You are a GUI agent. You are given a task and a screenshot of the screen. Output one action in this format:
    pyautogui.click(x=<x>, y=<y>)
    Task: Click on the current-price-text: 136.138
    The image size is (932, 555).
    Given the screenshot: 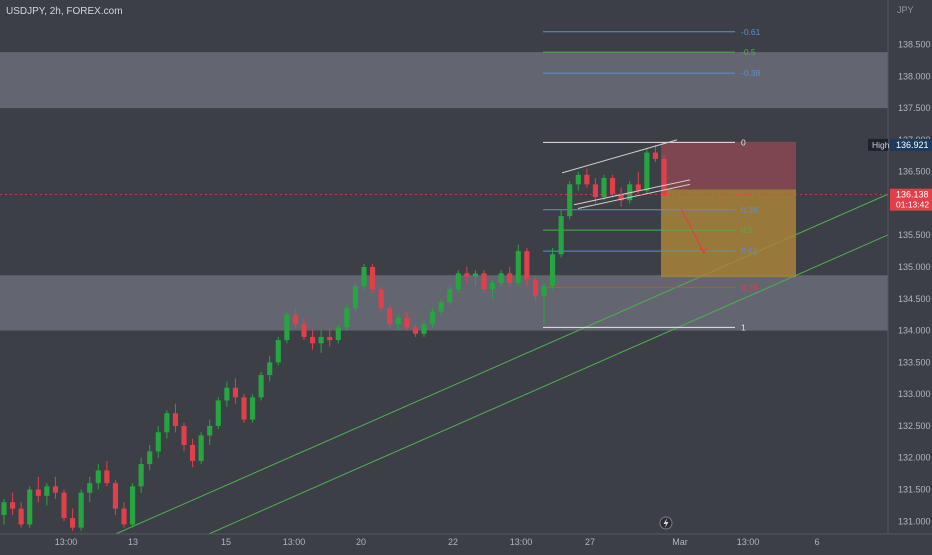 What is the action you would take?
    pyautogui.click(x=912, y=195)
    